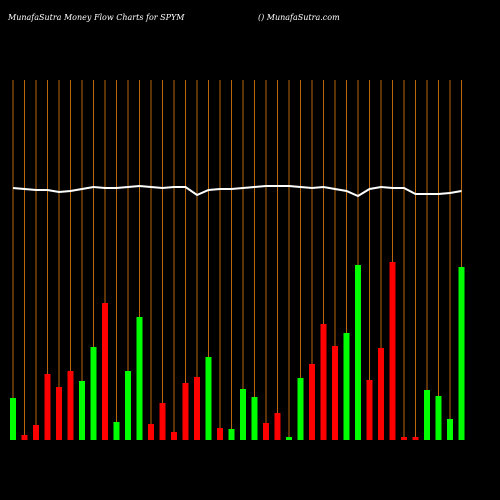 The height and width of the screenshot is (500, 500). Describe the element at coordinates (96, 17) in the screenshot. I see `chart-title: MunafaSutra Money Flow Charts for SPYM` at that location.